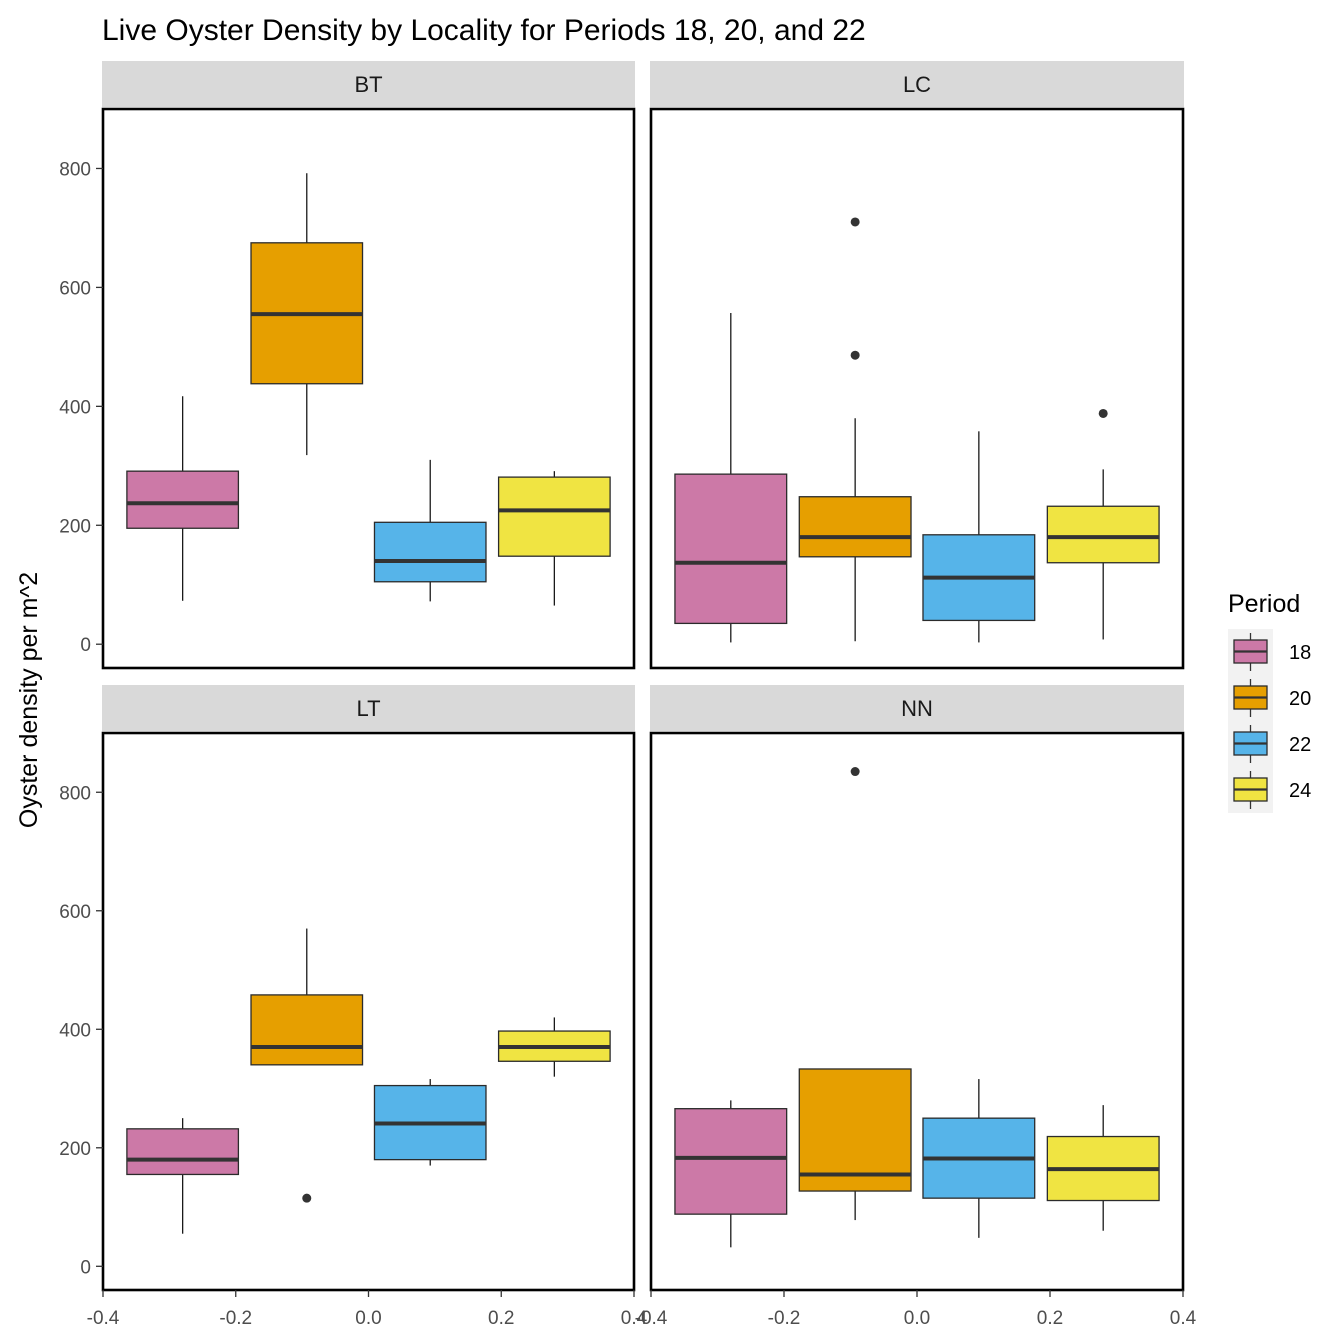 The height and width of the screenshot is (1344, 1344). I want to click on legend-label: 22, so click(1300, 745).